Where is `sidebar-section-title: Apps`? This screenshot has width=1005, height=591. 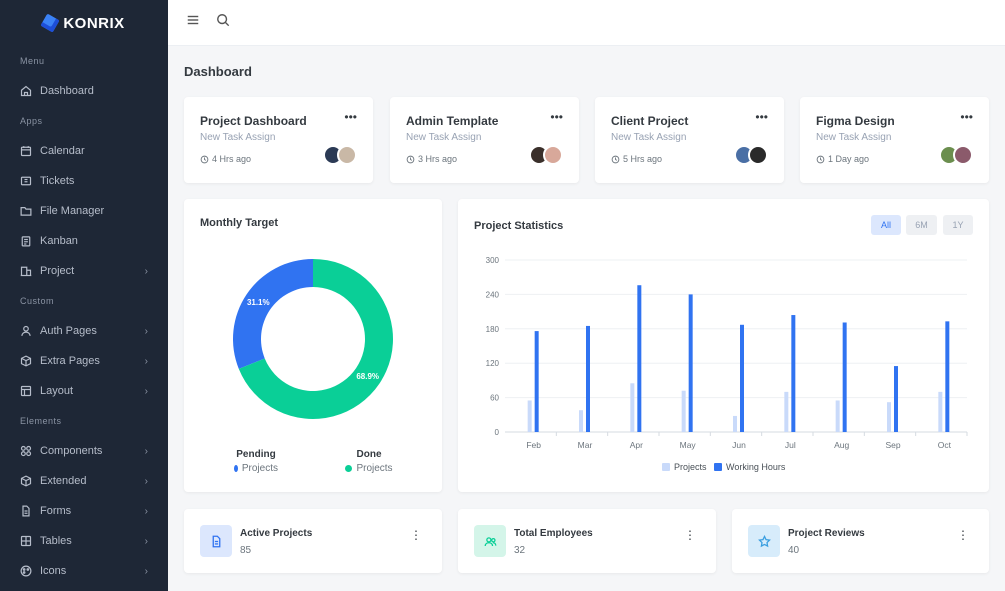
sidebar-section-title: Apps is located at coordinates (31, 121).